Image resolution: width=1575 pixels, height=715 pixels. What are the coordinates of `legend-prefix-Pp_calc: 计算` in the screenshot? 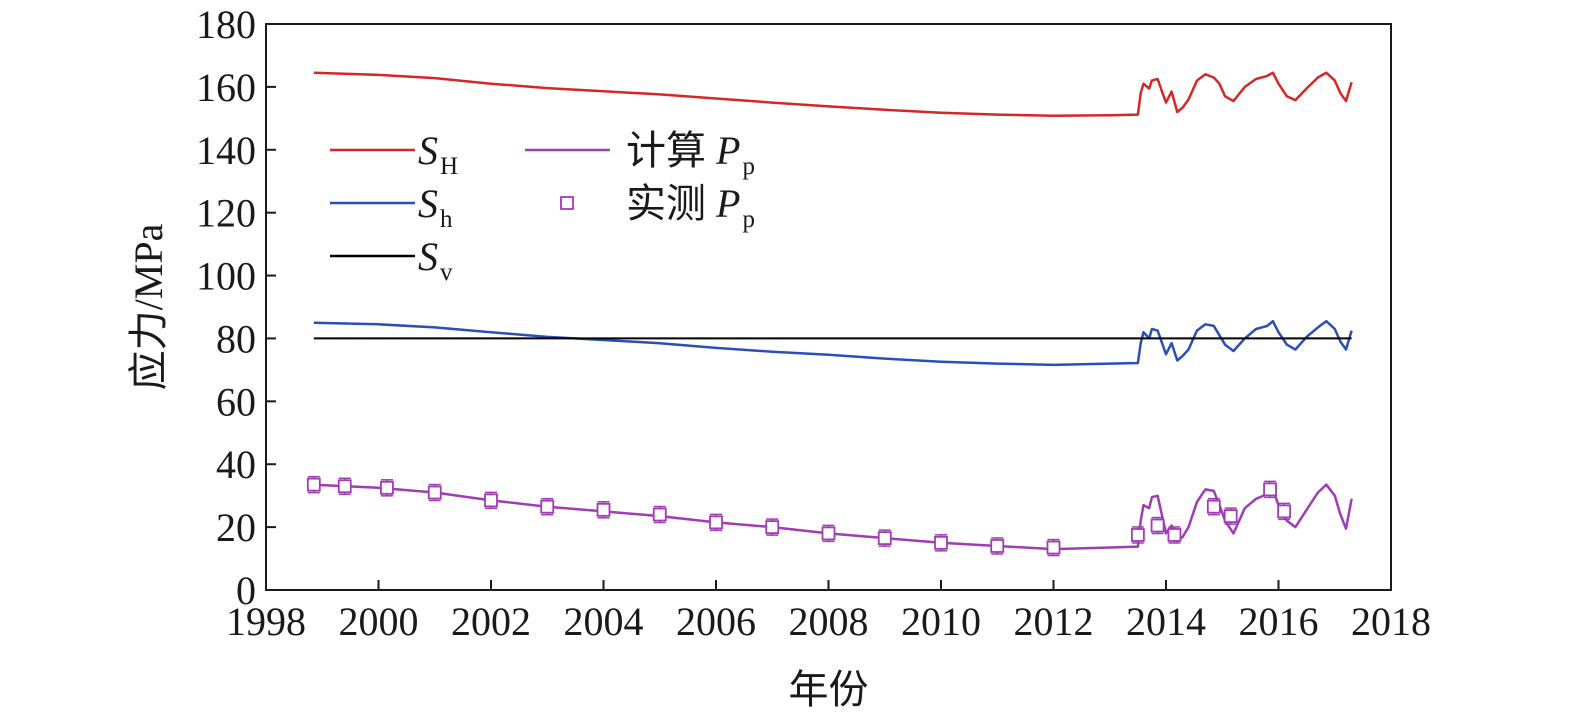 It's located at (671, 150).